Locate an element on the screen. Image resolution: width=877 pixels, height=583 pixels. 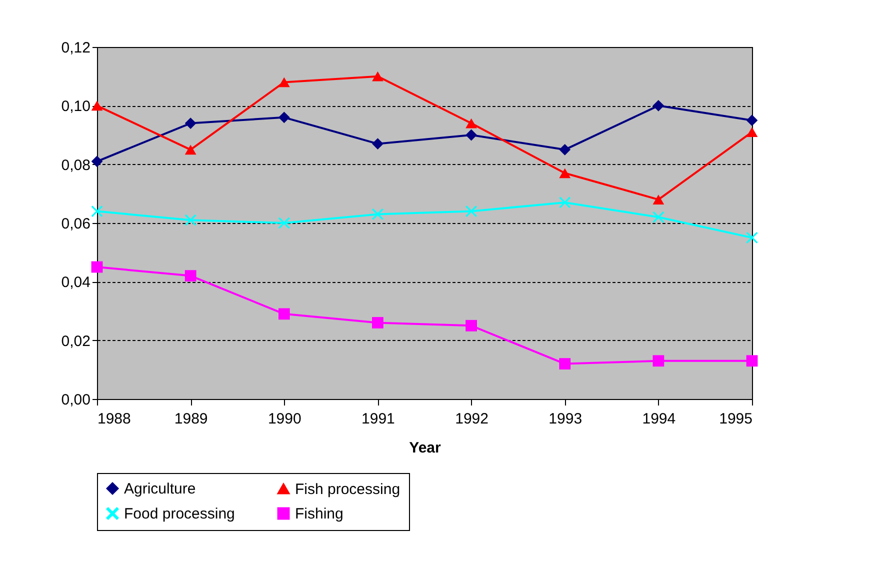
legend-label: Fishing is located at coordinates (319, 514).